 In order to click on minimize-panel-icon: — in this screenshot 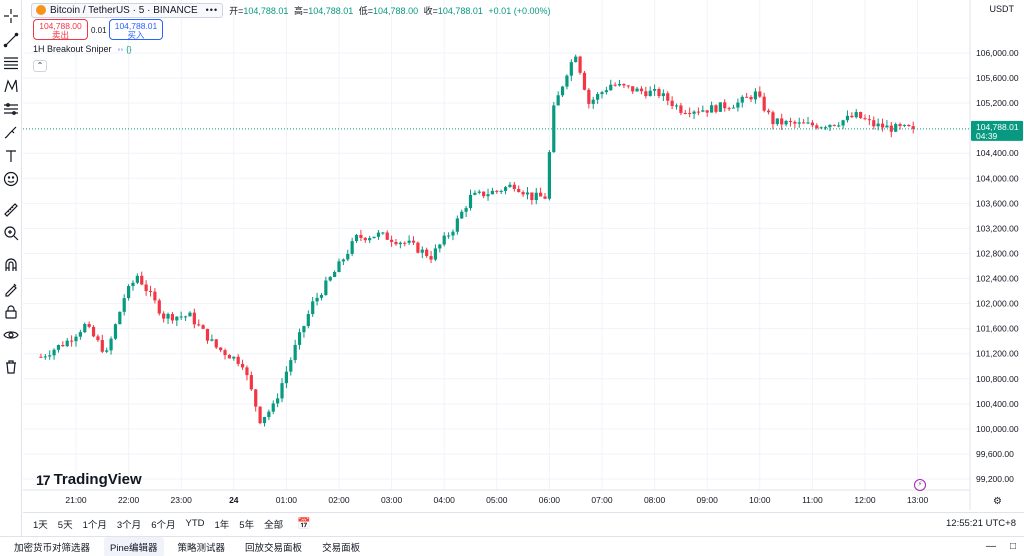, I will do `click(990, 546)`.